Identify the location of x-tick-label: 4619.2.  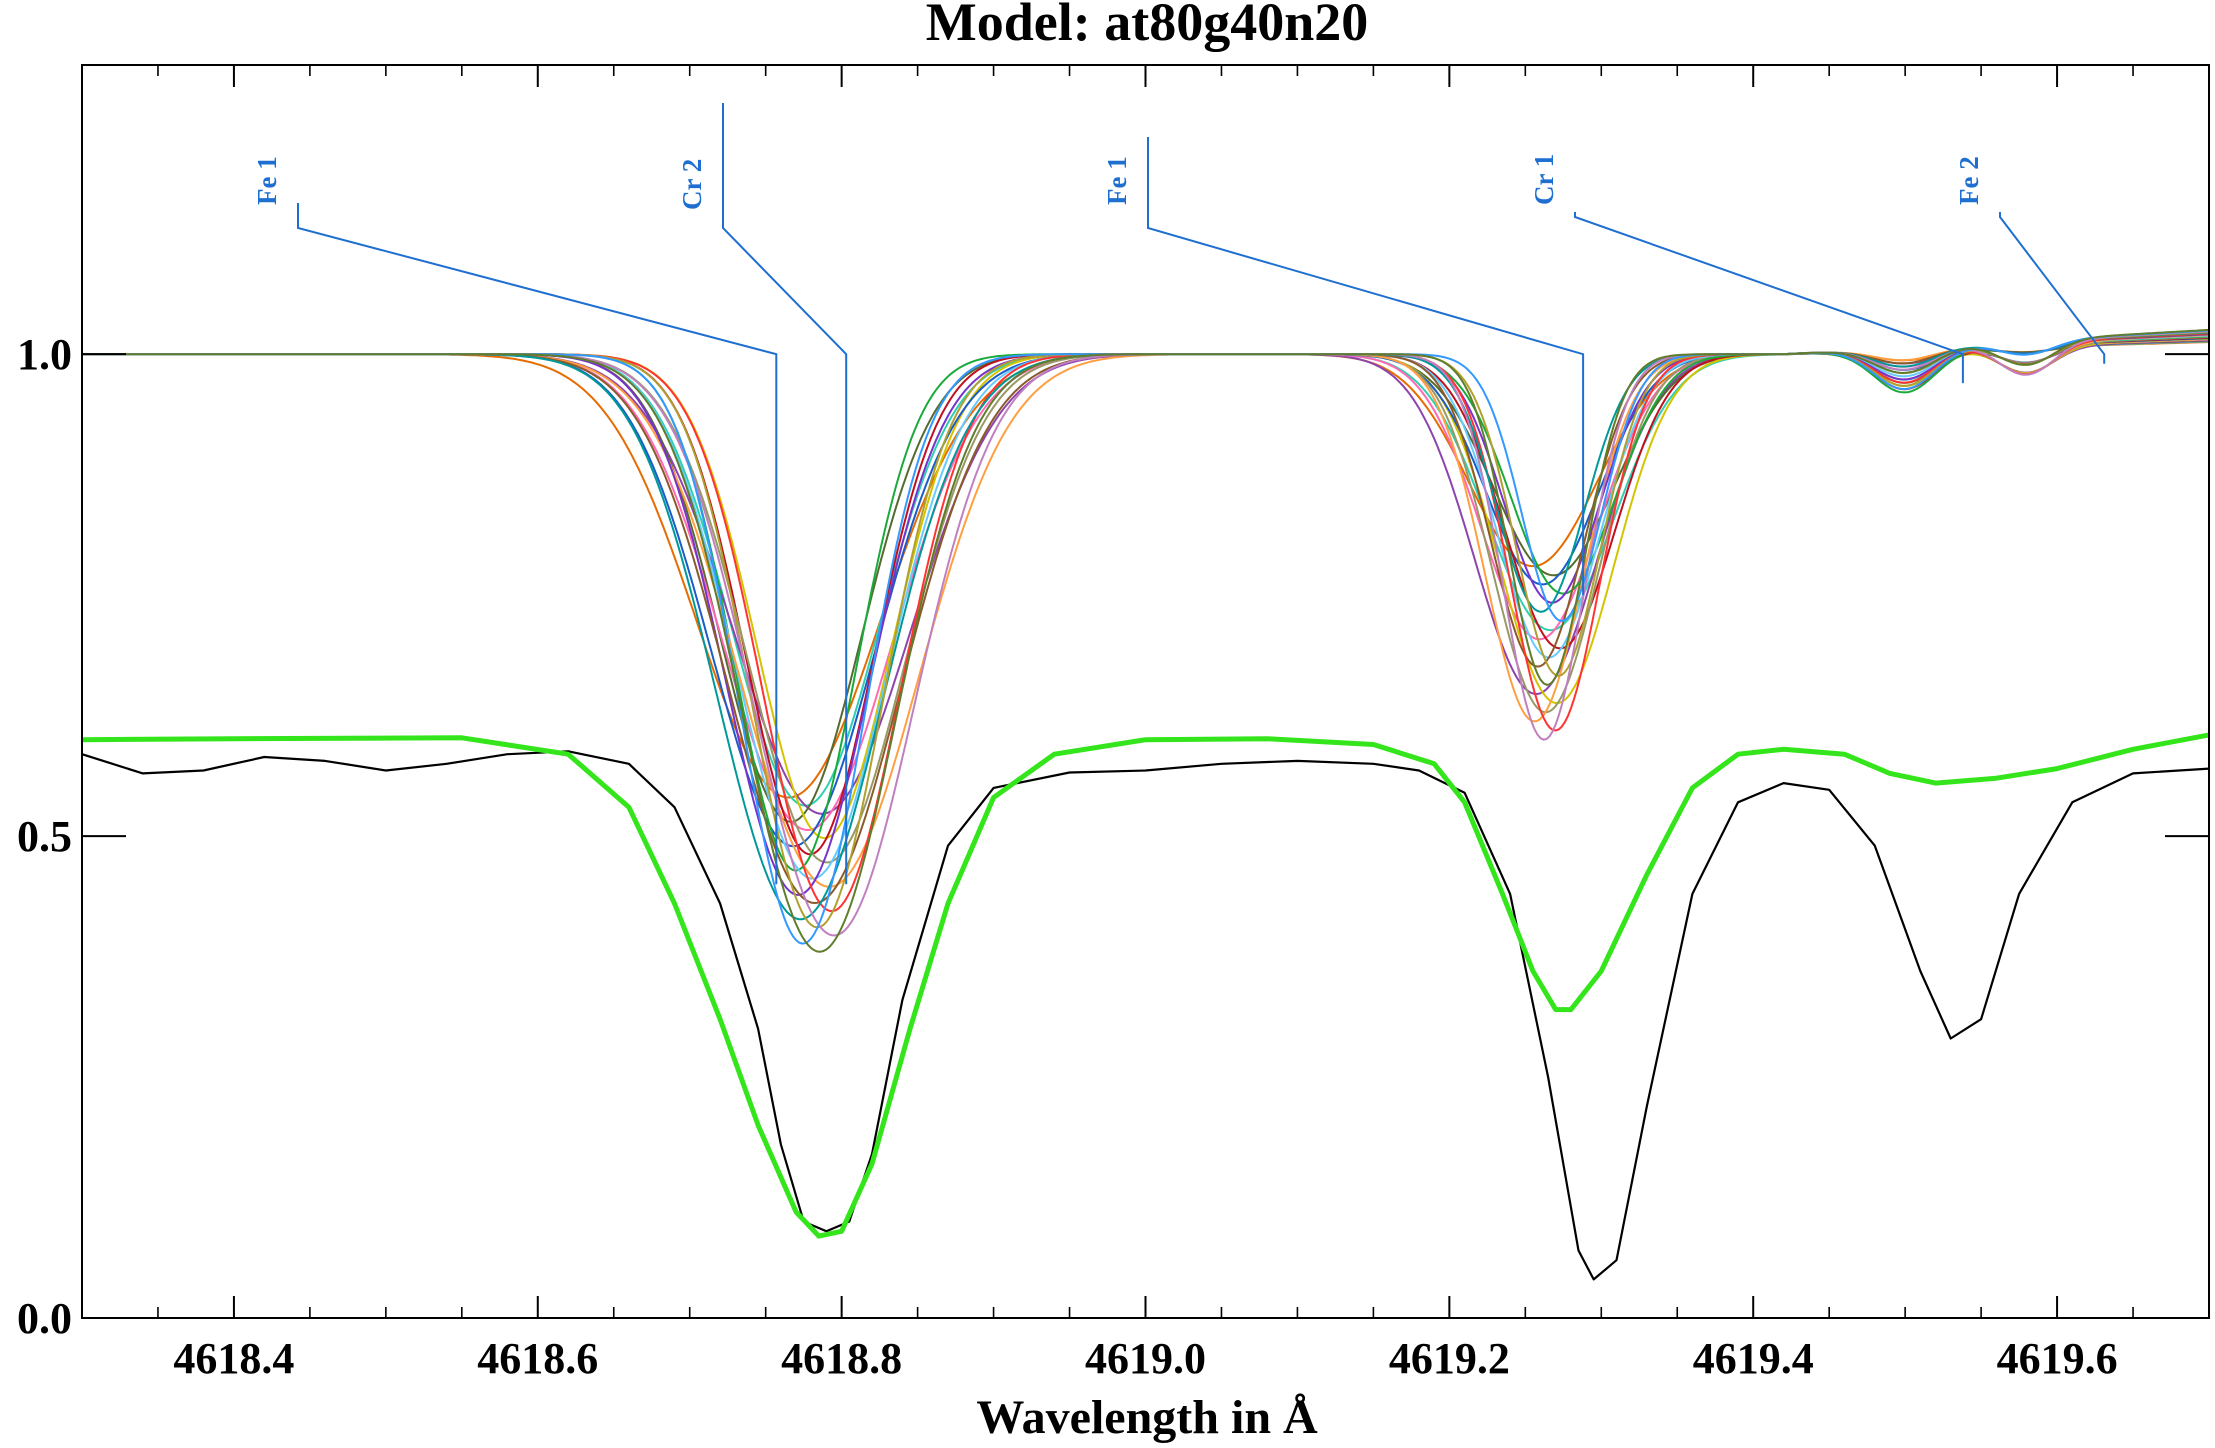
(1449, 1358).